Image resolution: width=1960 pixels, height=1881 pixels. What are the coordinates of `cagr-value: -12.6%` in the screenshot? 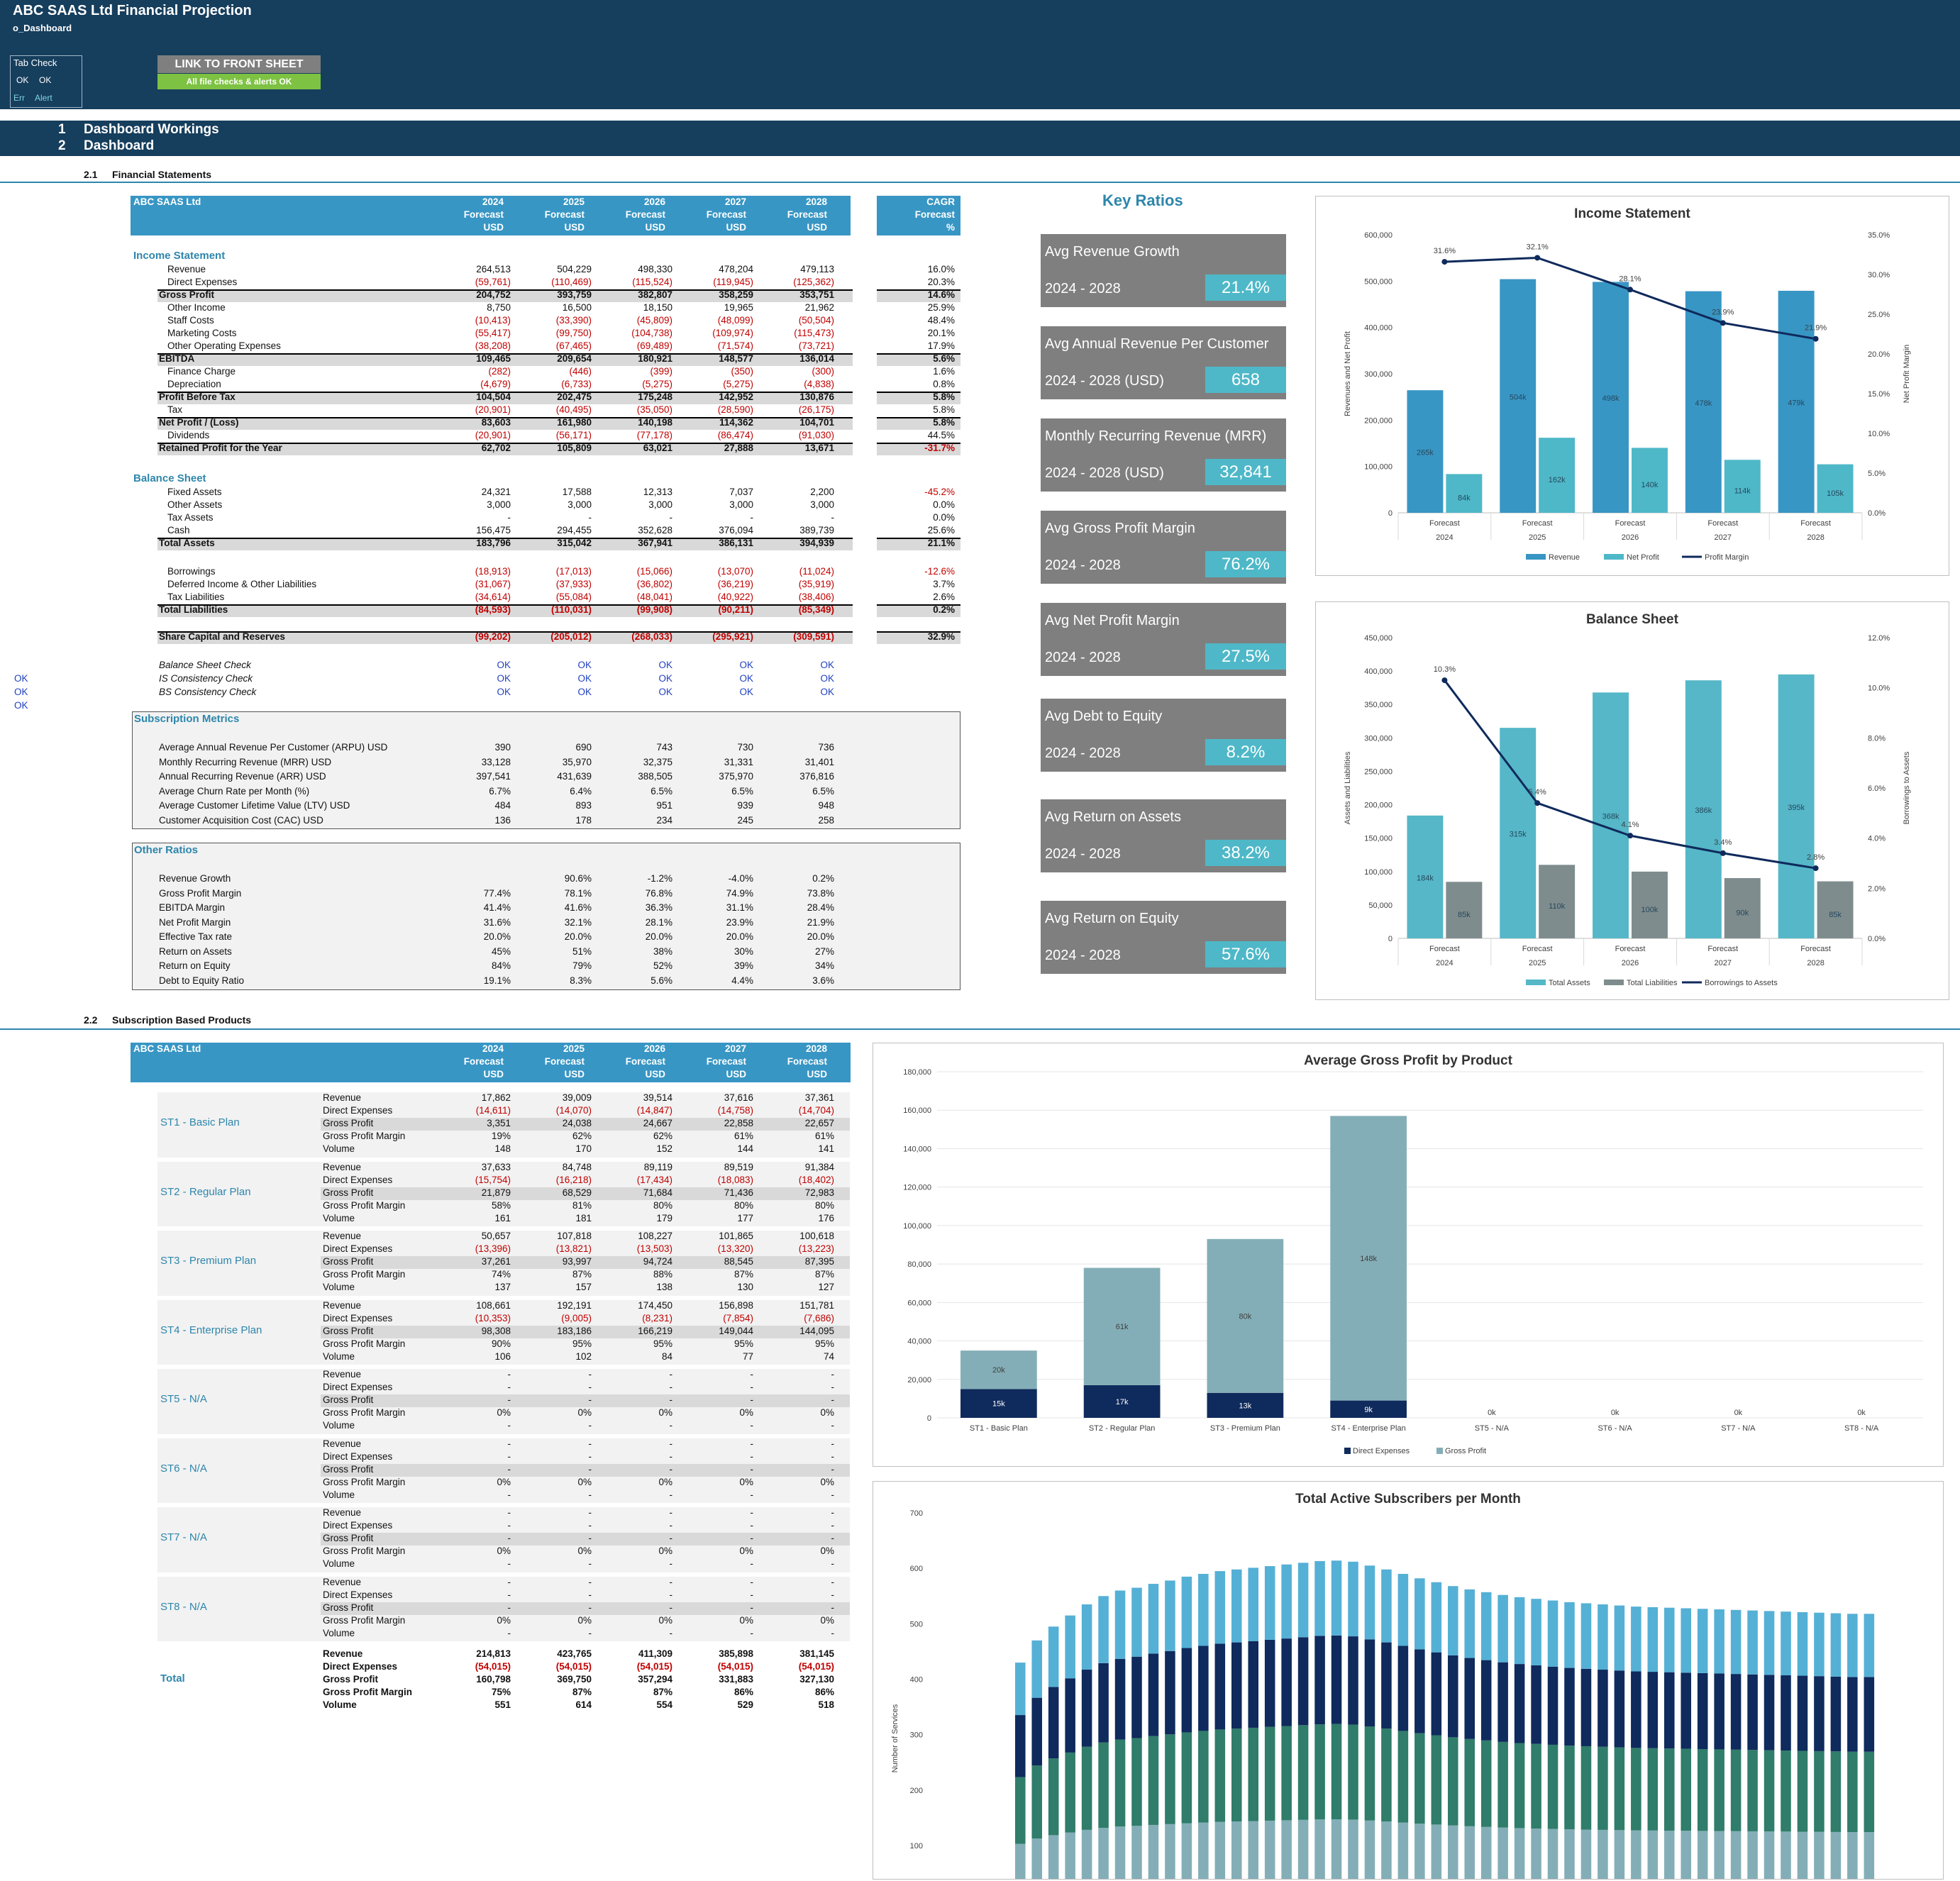 It's located at (939, 572).